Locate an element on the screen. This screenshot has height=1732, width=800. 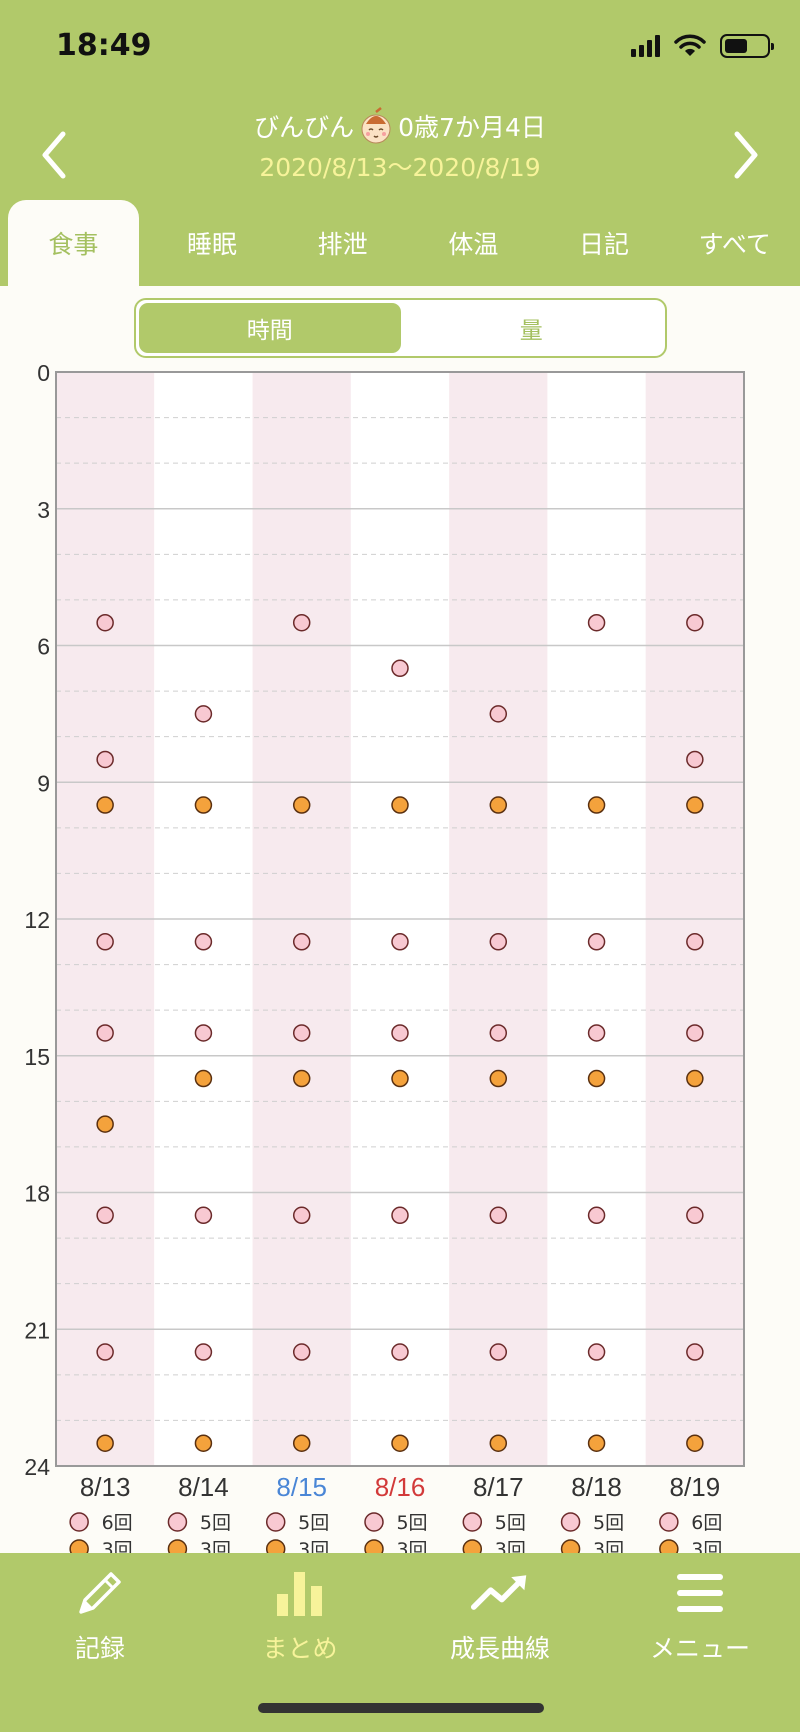
bar-chart-icon is located at coordinates (299, 1594).